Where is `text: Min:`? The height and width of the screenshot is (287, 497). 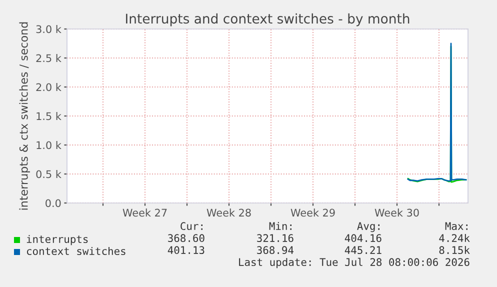 text: Min: is located at coordinates (280, 226).